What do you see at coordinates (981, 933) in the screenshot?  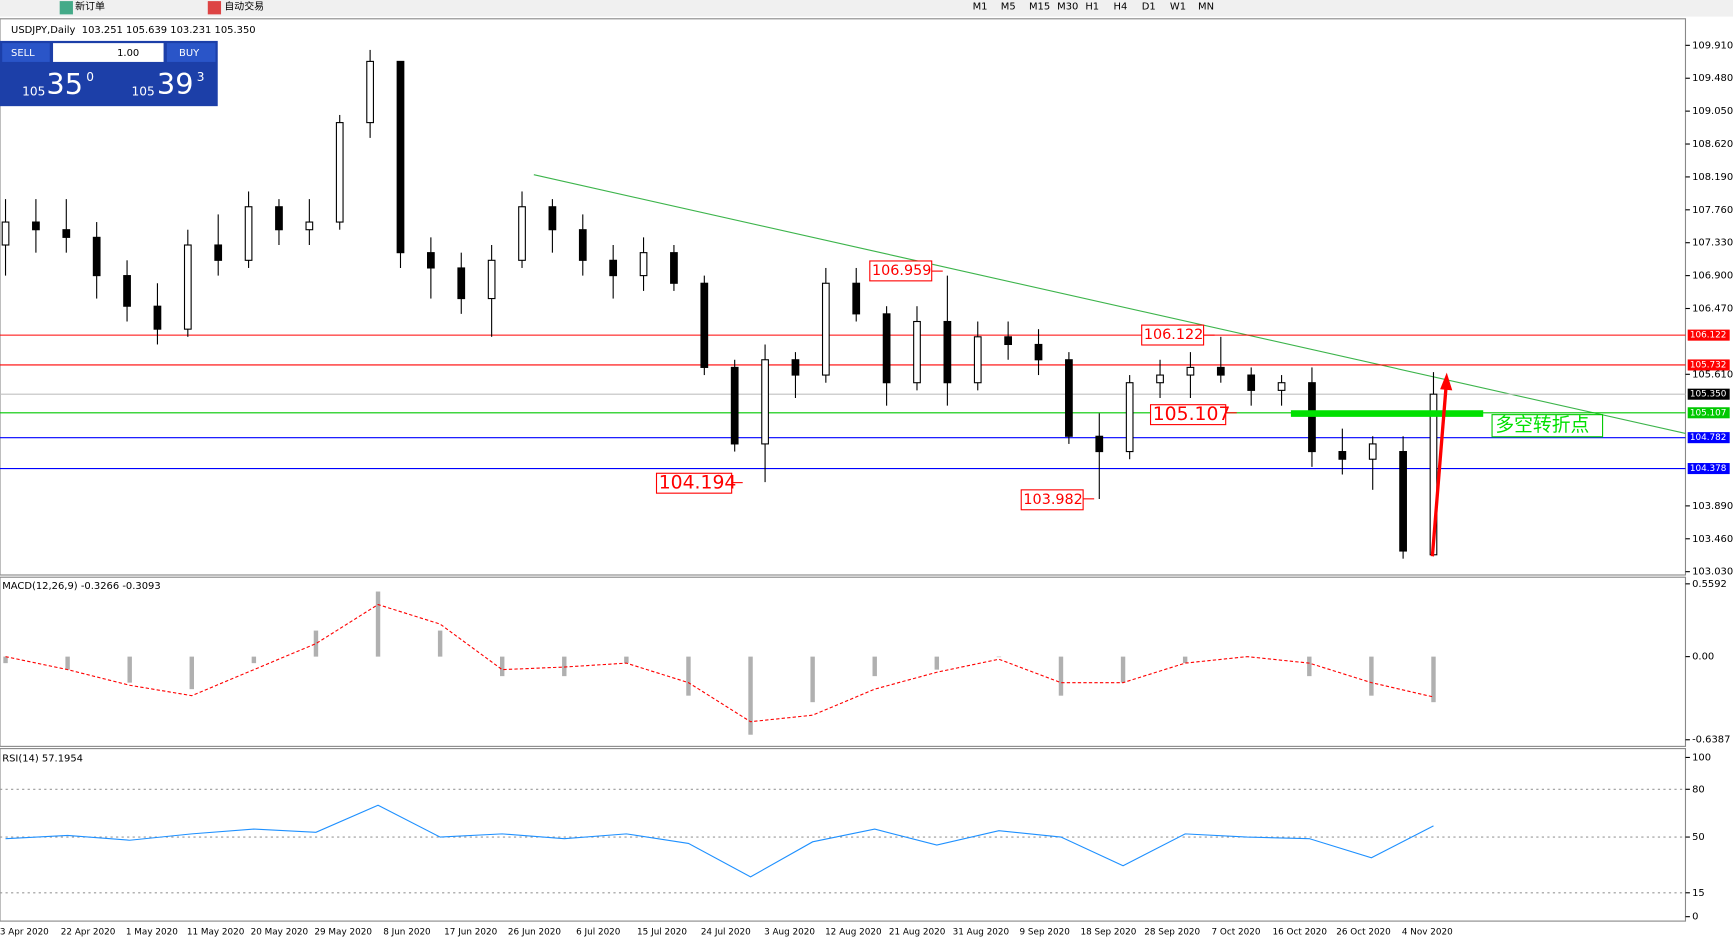 I see `x-tick-label: 31 Aug 2020` at bounding box center [981, 933].